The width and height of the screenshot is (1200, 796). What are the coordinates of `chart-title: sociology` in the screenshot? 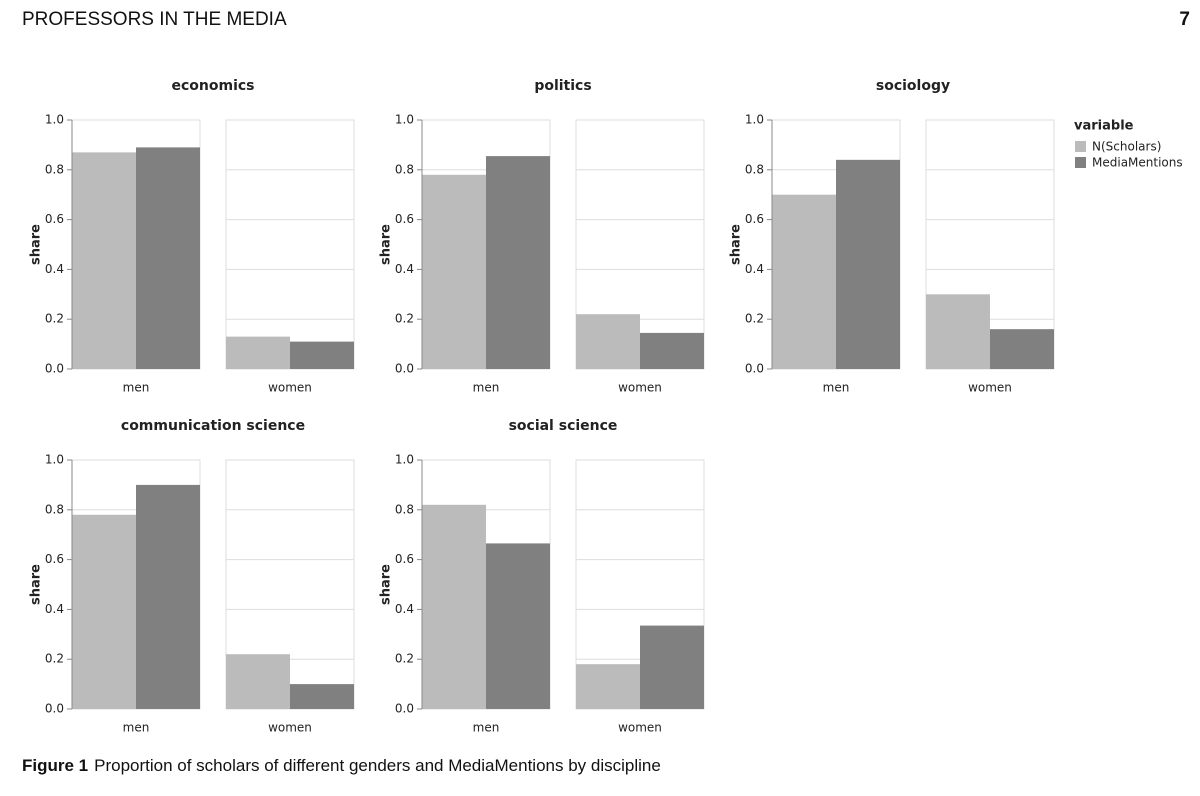 It's located at (913, 86).